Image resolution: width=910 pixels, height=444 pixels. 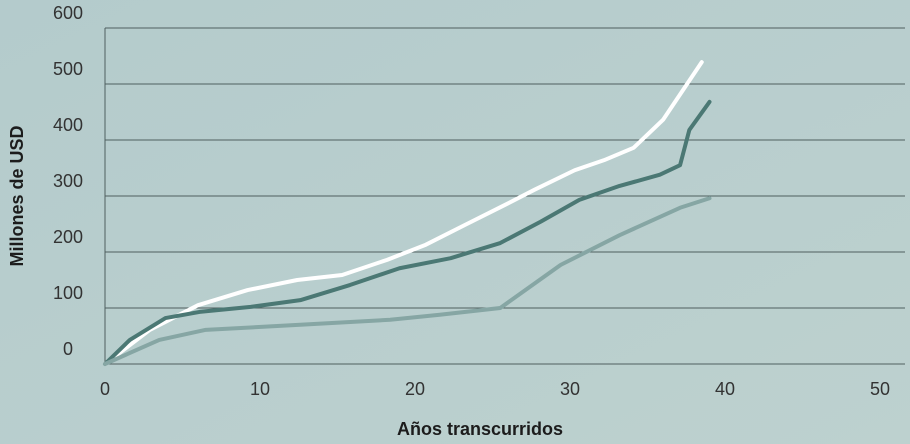 I want to click on y-tick-label: 600, so click(x=68, y=13).